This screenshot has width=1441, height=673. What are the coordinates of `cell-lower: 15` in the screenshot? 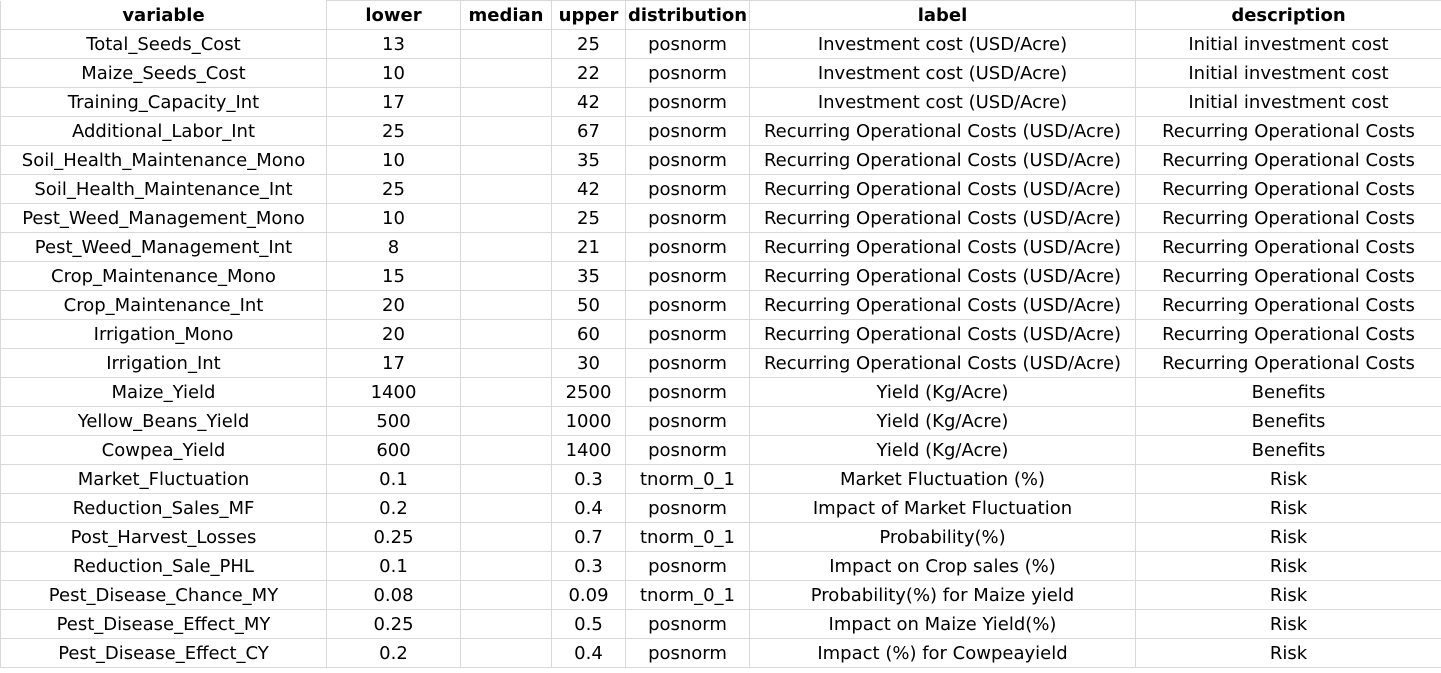 It's located at (393, 276).